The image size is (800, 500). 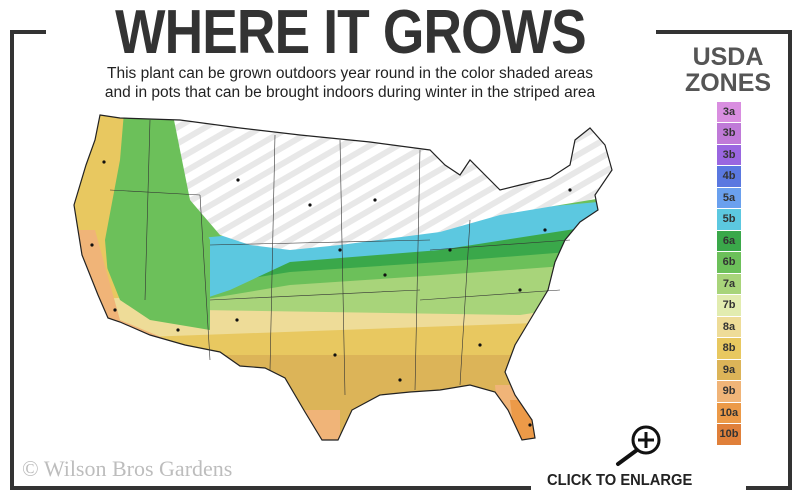 What do you see at coordinates (620, 480) in the screenshot?
I see `click-to-enlarge-button: CLICK TO ENLARGE` at bounding box center [620, 480].